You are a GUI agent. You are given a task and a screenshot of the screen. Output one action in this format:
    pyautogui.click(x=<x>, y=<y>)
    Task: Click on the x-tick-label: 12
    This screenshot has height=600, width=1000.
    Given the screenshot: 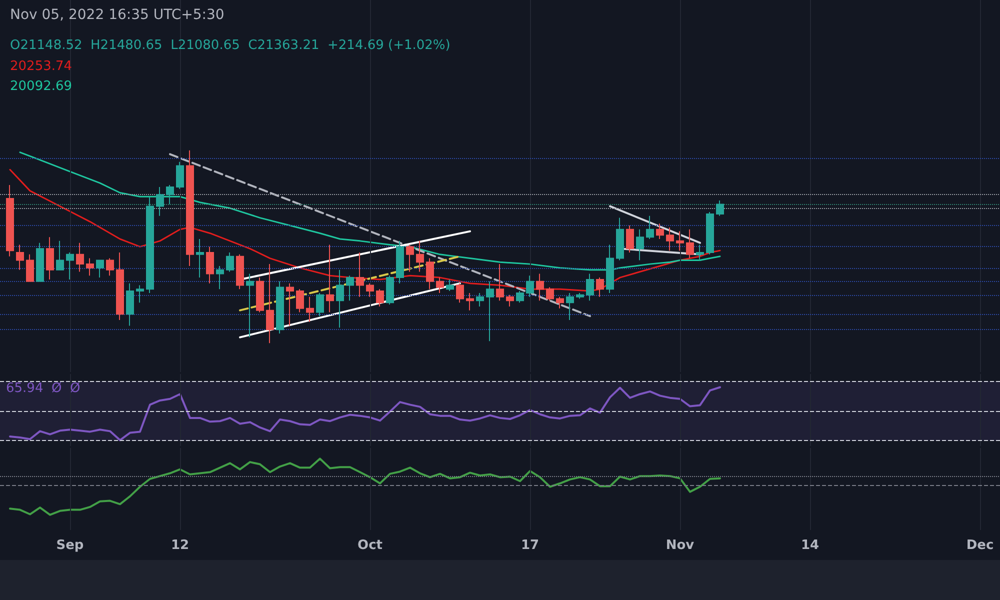 What is the action you would take?
    pyautogui.click(x=180, y=545)
    